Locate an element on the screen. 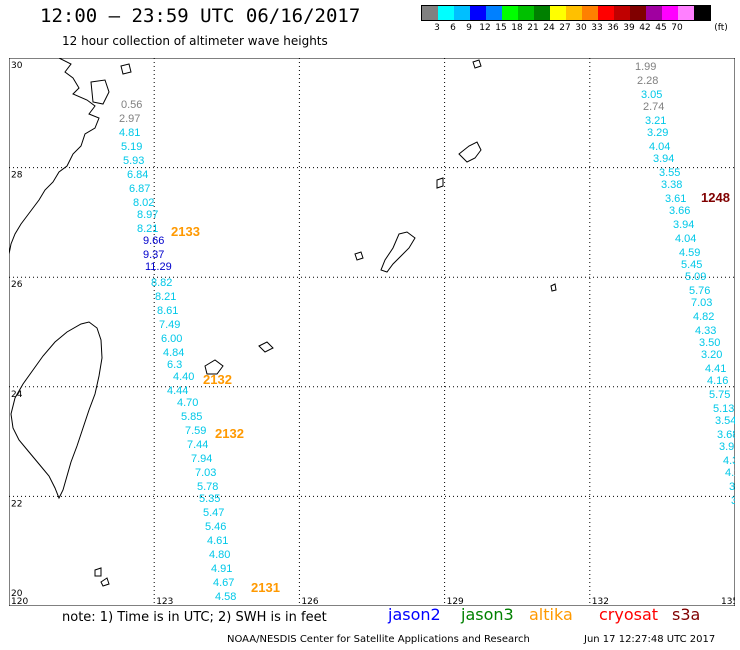  latitude-label: 30 is located at coordinates (17, 66).